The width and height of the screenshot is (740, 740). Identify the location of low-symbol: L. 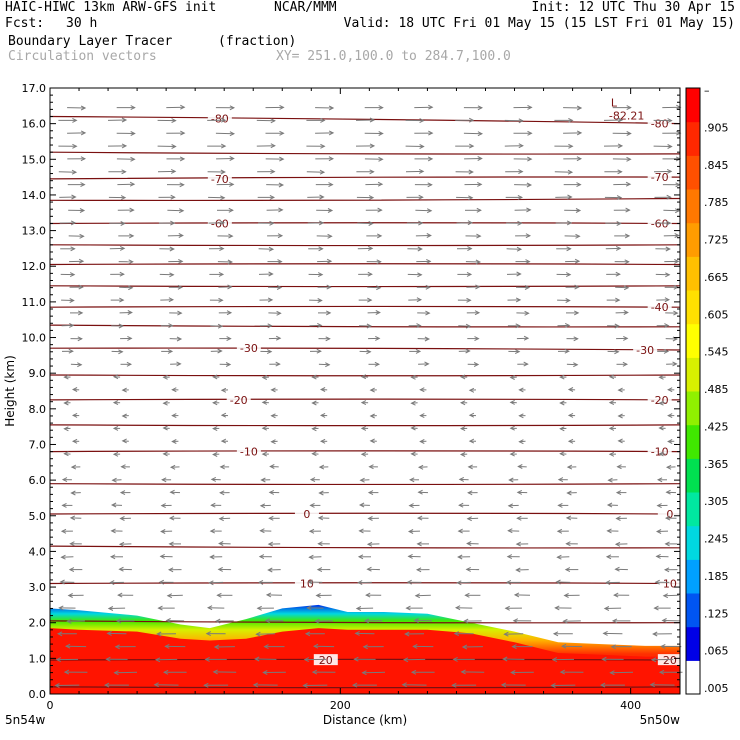
(614, 102).